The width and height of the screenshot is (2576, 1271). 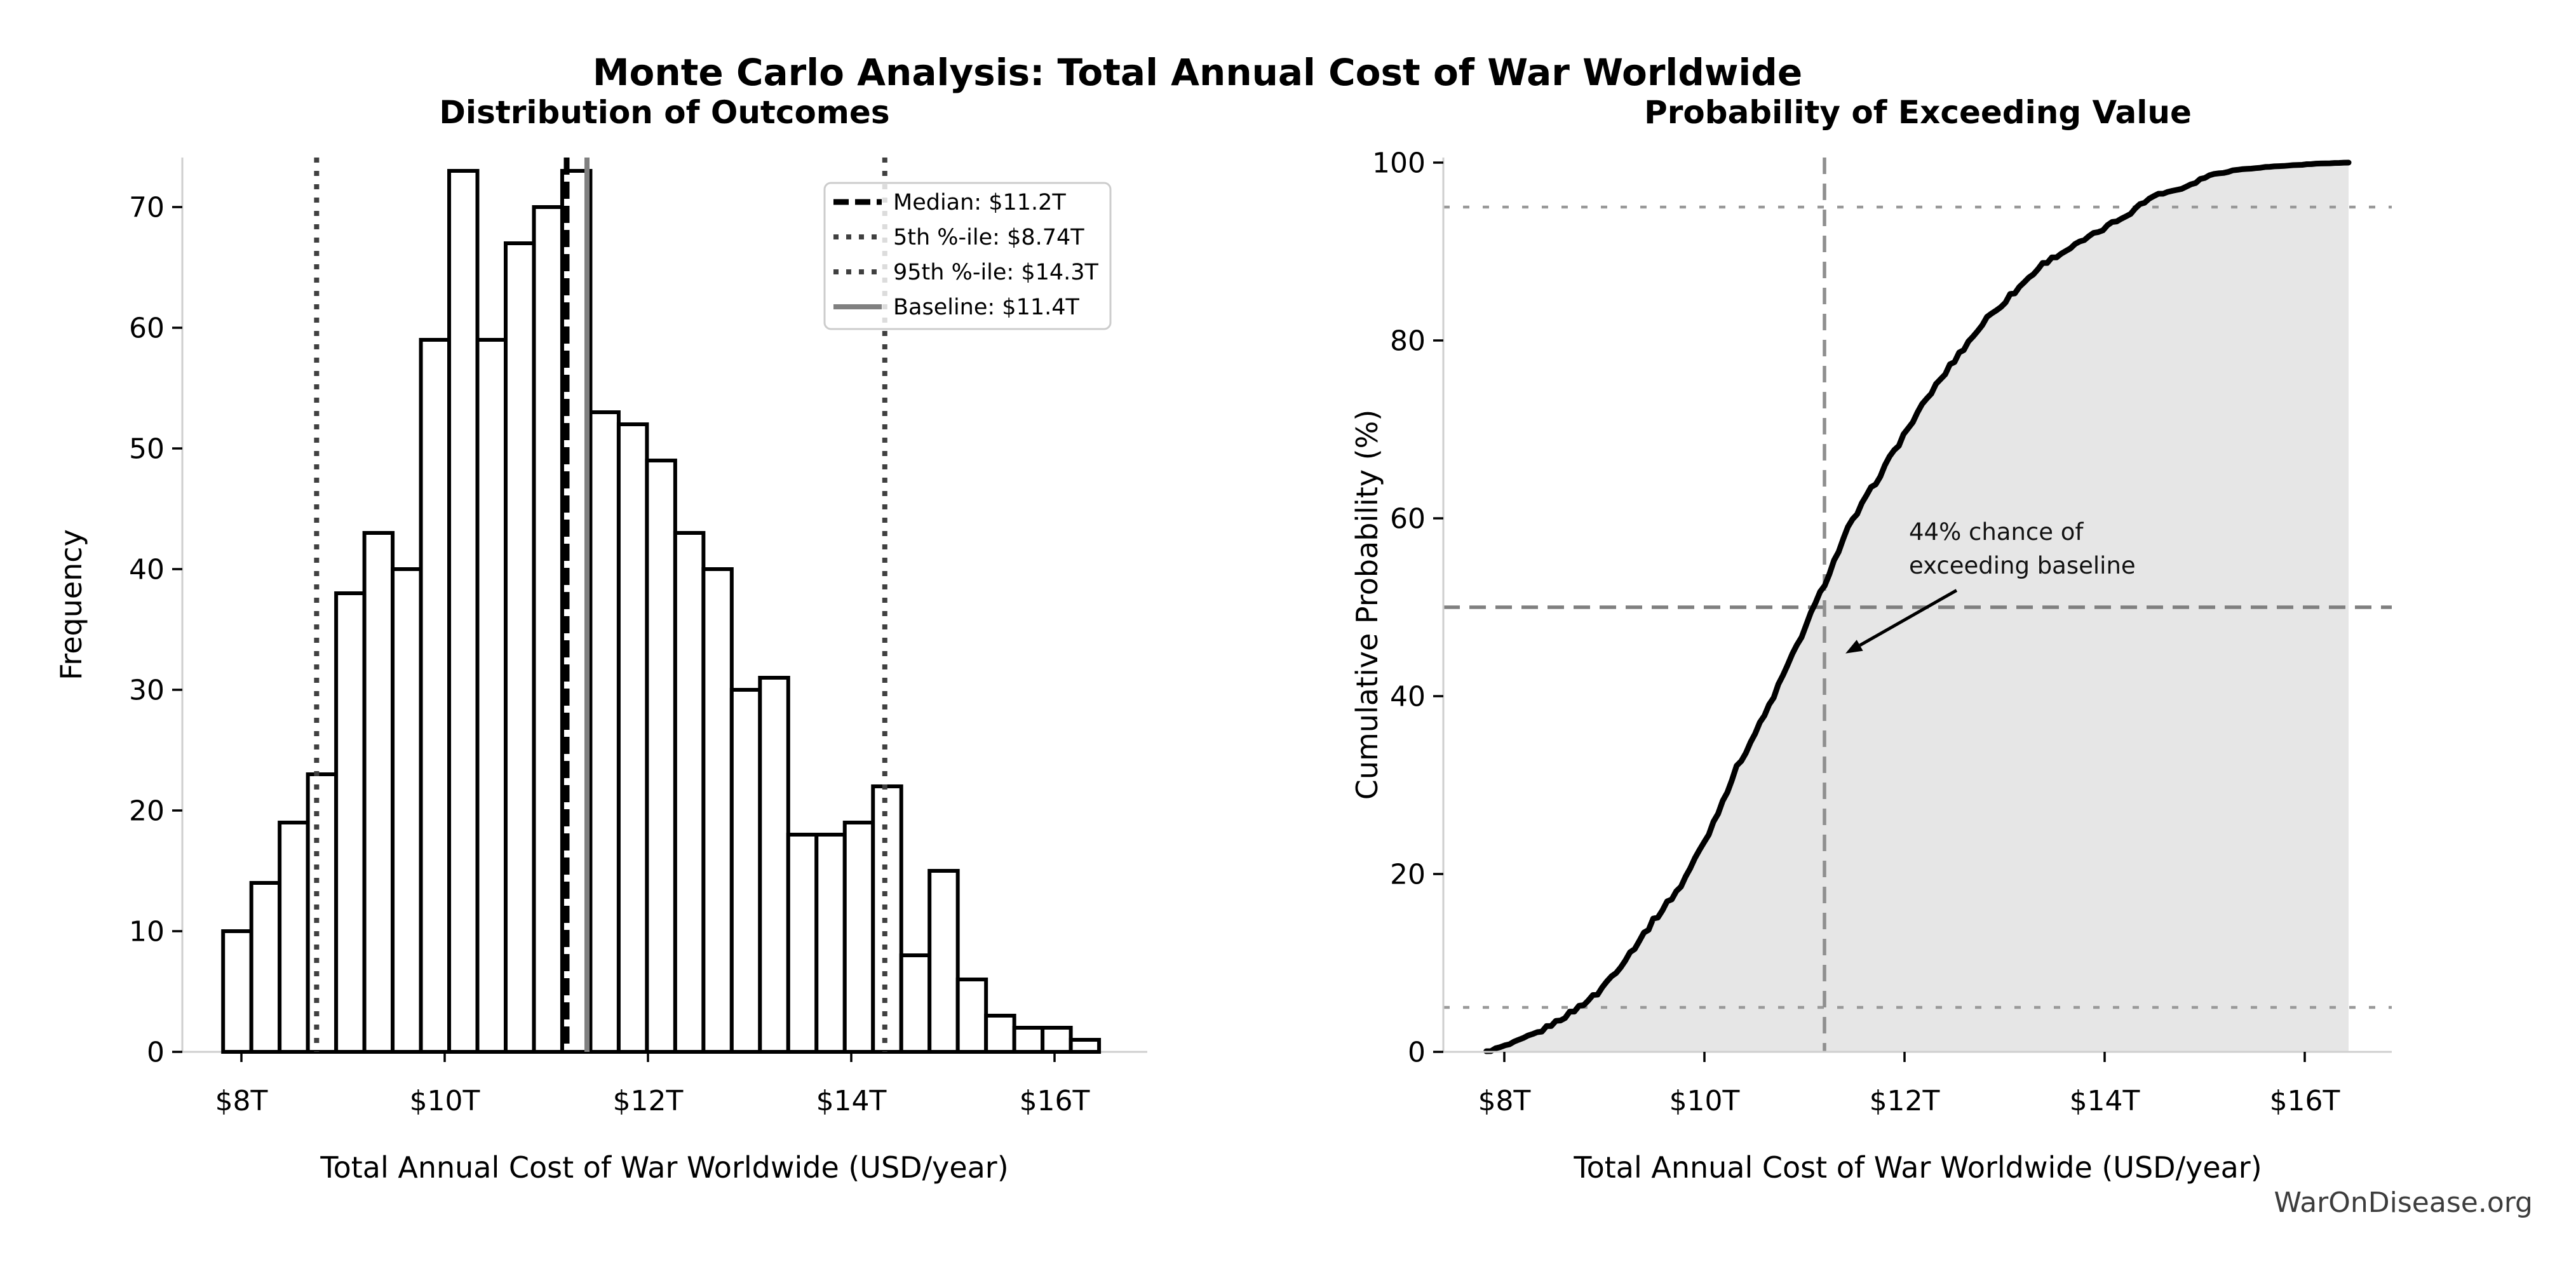 I want to click on legend-label-median: Median: $11.2T, so click(x=979, y=202).